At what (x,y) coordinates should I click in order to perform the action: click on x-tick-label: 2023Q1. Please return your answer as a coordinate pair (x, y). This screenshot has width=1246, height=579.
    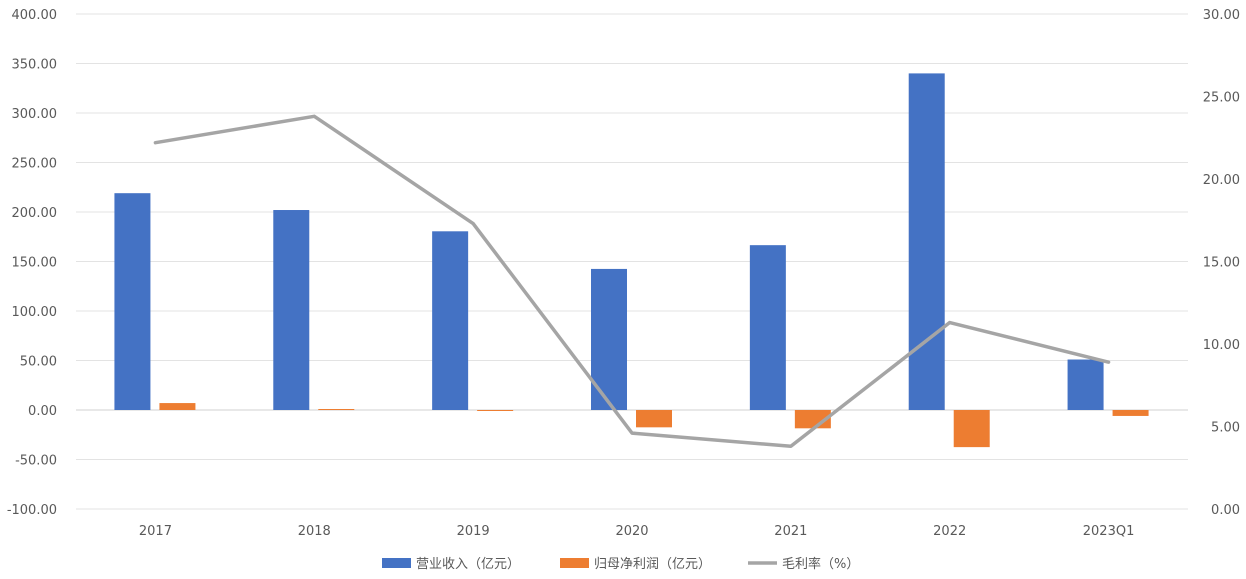
    Looking at the image, I should click on (1109, 531).